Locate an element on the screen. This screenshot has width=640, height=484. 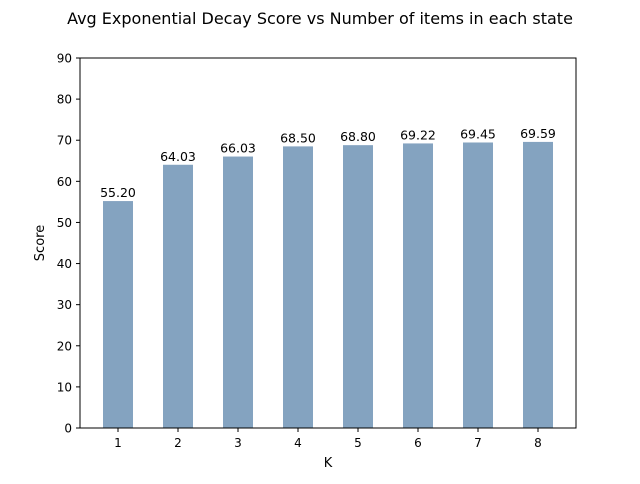
data-label-k-5: 68.80 is located at coordinates (358, 136).